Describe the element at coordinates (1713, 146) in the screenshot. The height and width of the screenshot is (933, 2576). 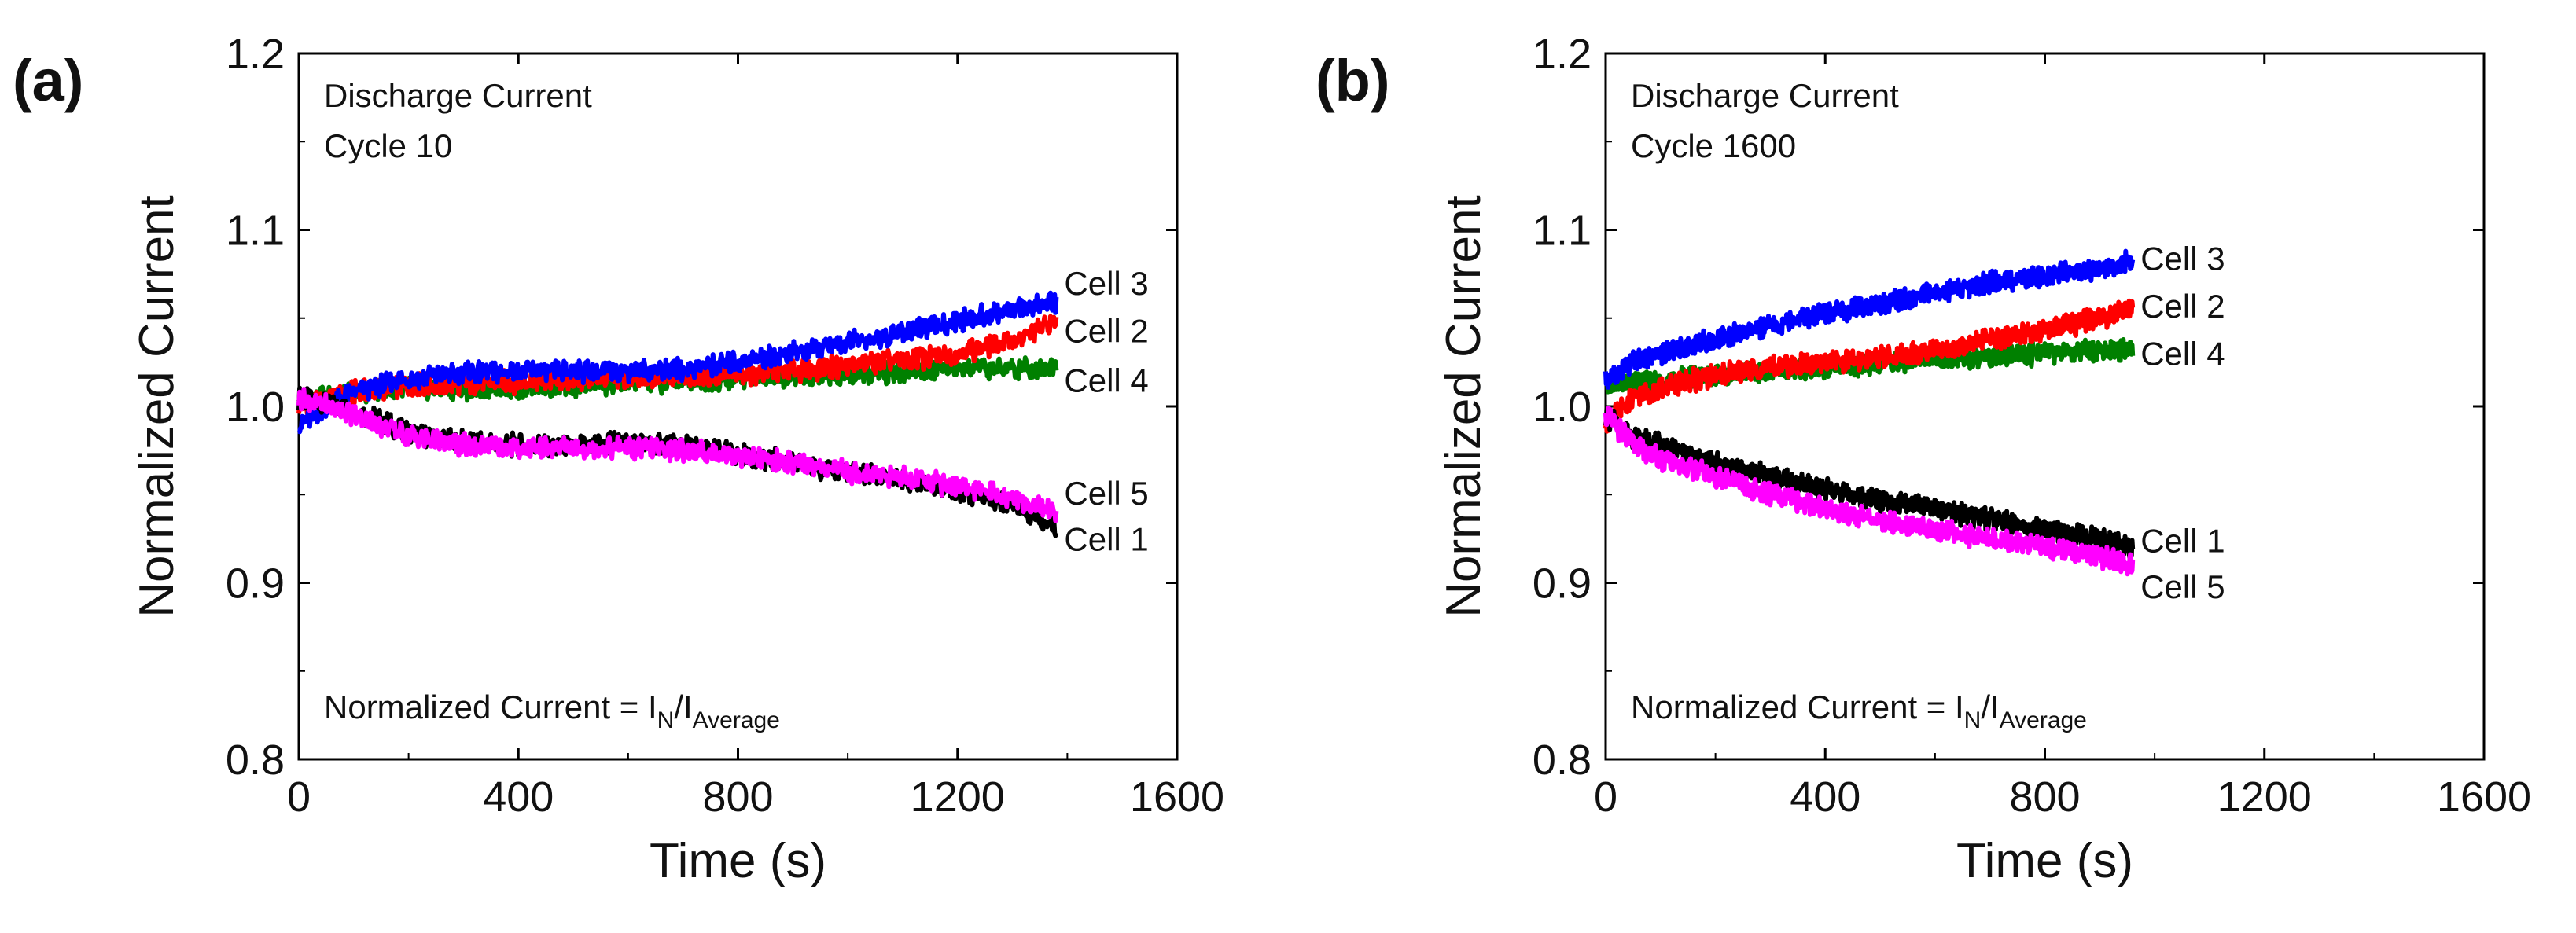
I see `annotation-line: Cycle 1600` at that location.